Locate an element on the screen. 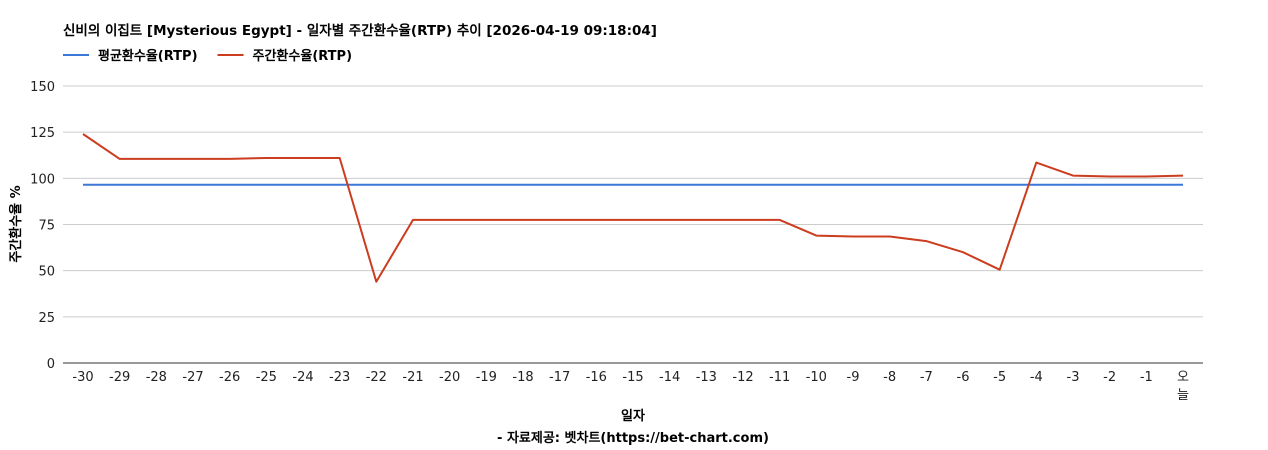  x-axis-title: 일자 is located at coordinates (633, 416).